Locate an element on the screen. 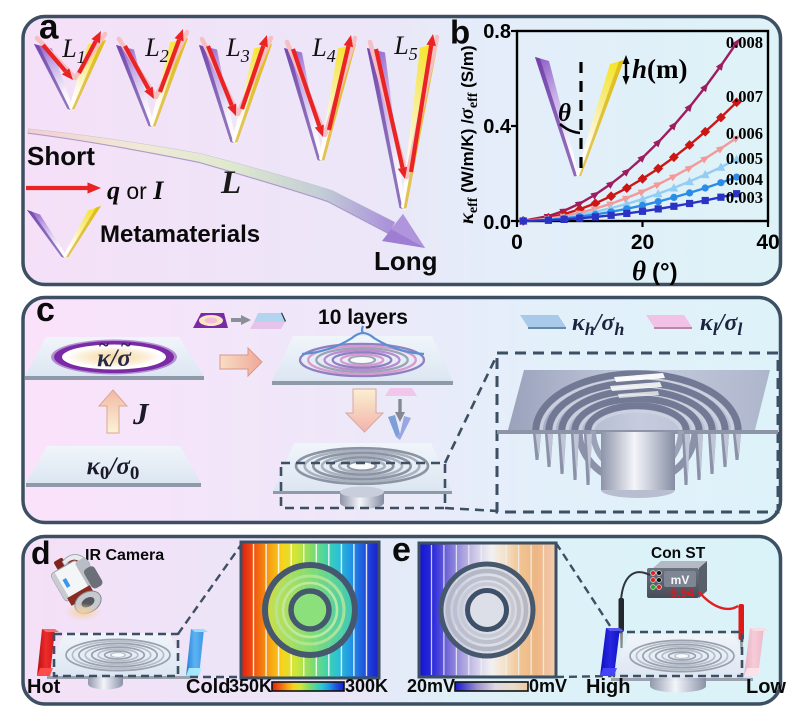 This screenshot has width=799, height=712. svg-text: Long is located at coordinates (406, 261).